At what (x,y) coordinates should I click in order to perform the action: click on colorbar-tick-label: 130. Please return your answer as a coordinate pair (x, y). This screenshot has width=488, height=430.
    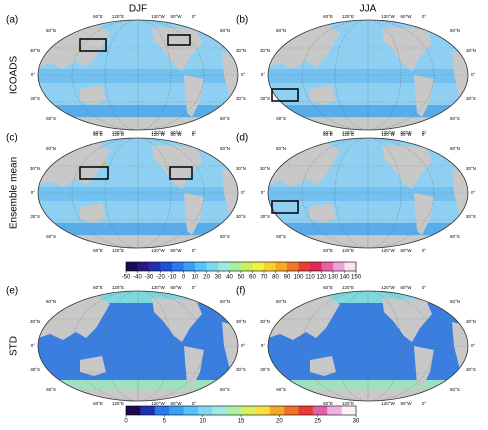
    Looking at the image, I should click on (333, 278).